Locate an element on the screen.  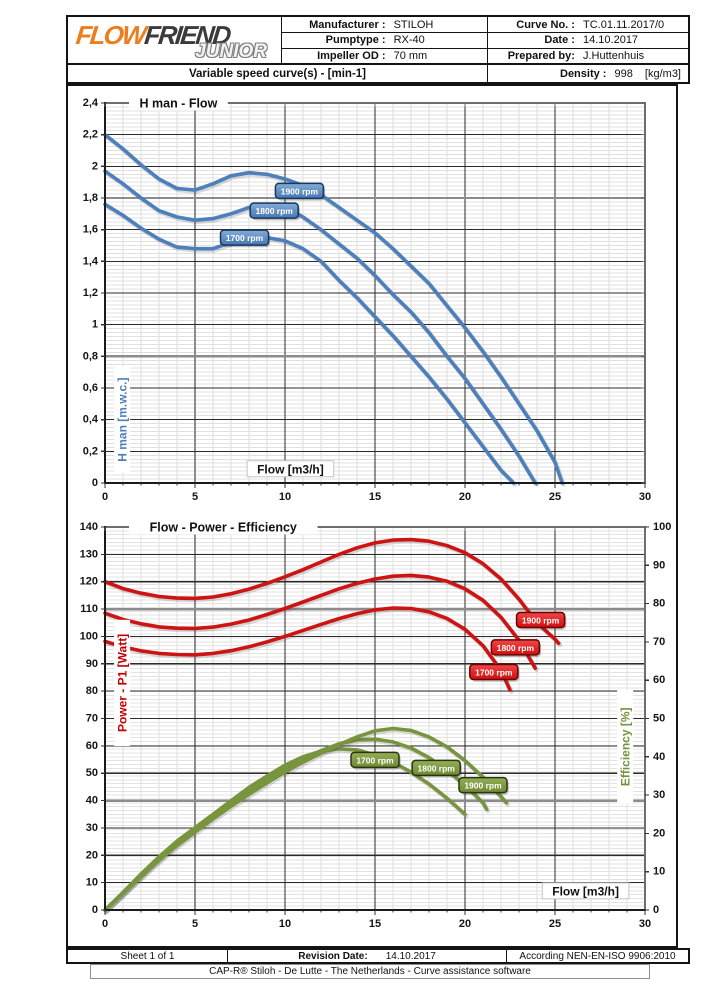
svg-text: 2 is located at coordinates (95, 166).